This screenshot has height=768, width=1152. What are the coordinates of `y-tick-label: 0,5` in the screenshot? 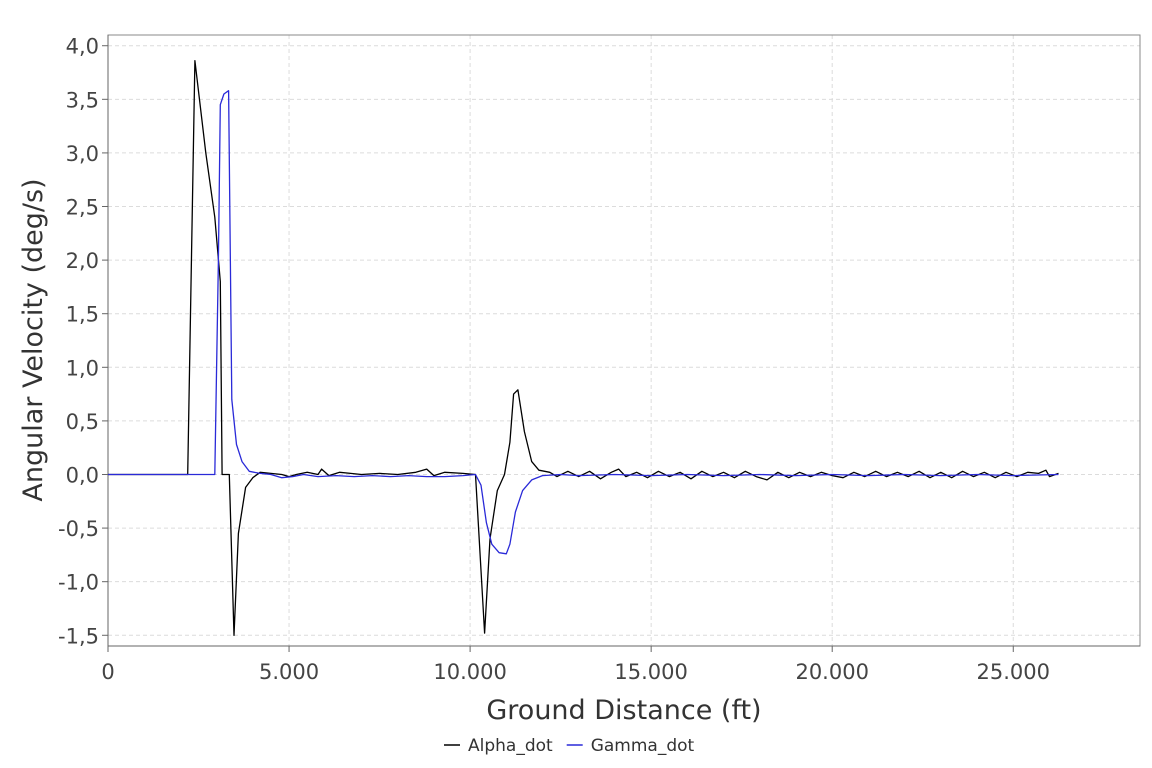 It's located at (82, 422).